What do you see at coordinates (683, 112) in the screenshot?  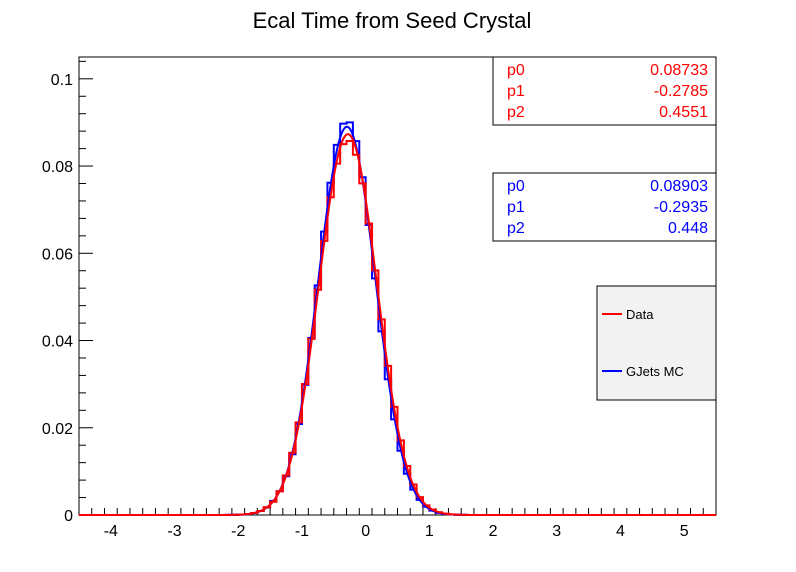 I see `stat-value: 0.4551` at bounding box center [683, 112].